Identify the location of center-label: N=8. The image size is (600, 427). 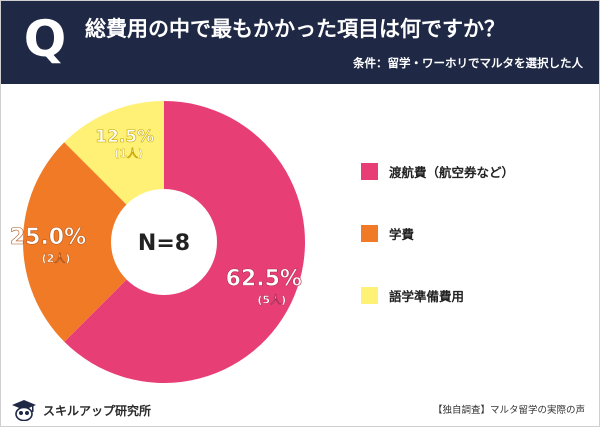
(164, 243).